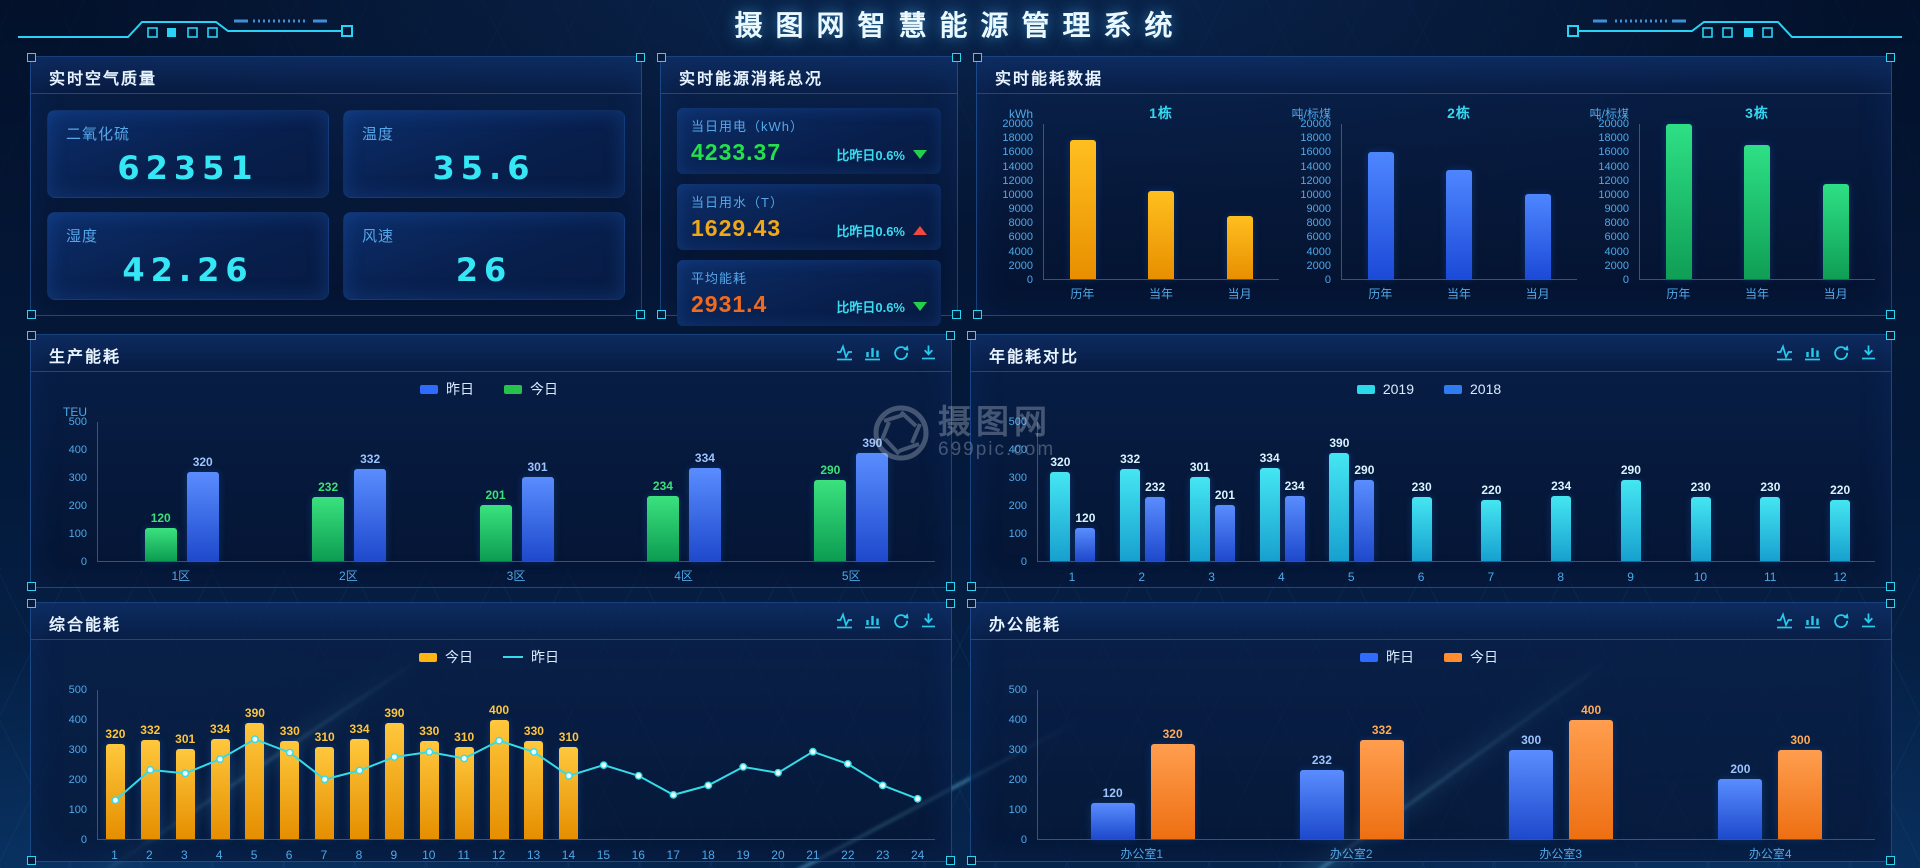 Image resolution: width=1920 pixels, height=868 pixels. I want to click on summary-row-electricity: 当日用电（kWh） 4233.37 比昨日0.6%, so click(809, 141).